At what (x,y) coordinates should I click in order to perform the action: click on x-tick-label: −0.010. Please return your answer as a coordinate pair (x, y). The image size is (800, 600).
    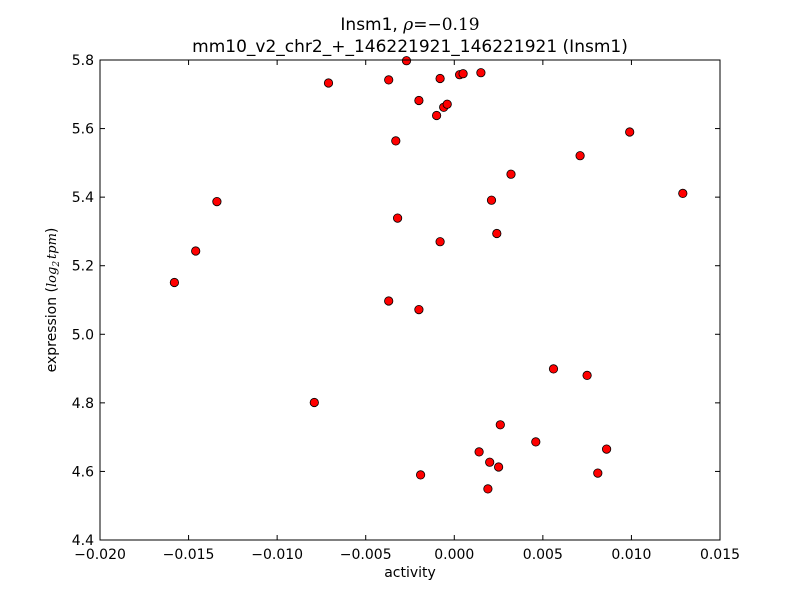
    Looking at the image, I should click on (277, 555).